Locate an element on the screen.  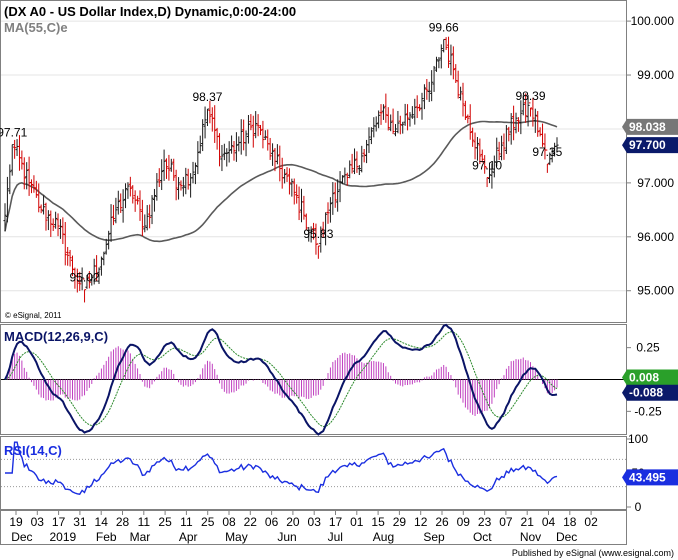
time-month-label: May is located at coordinates (236, 537).